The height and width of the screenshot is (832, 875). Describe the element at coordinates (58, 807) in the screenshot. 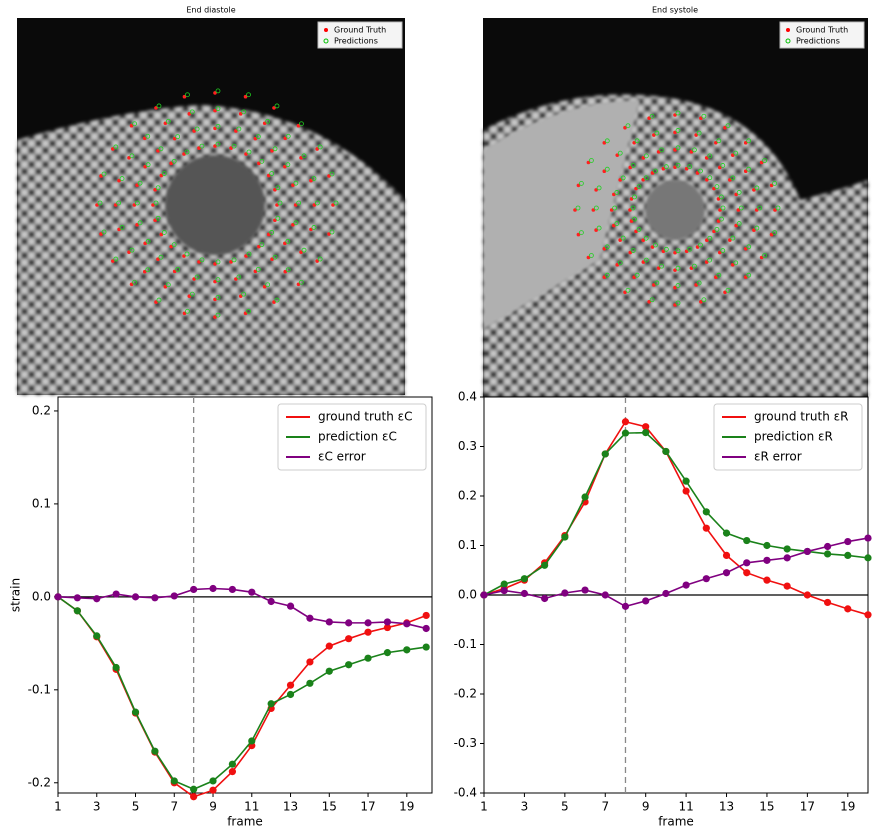

I see `x-tick-label: 1` at that location.